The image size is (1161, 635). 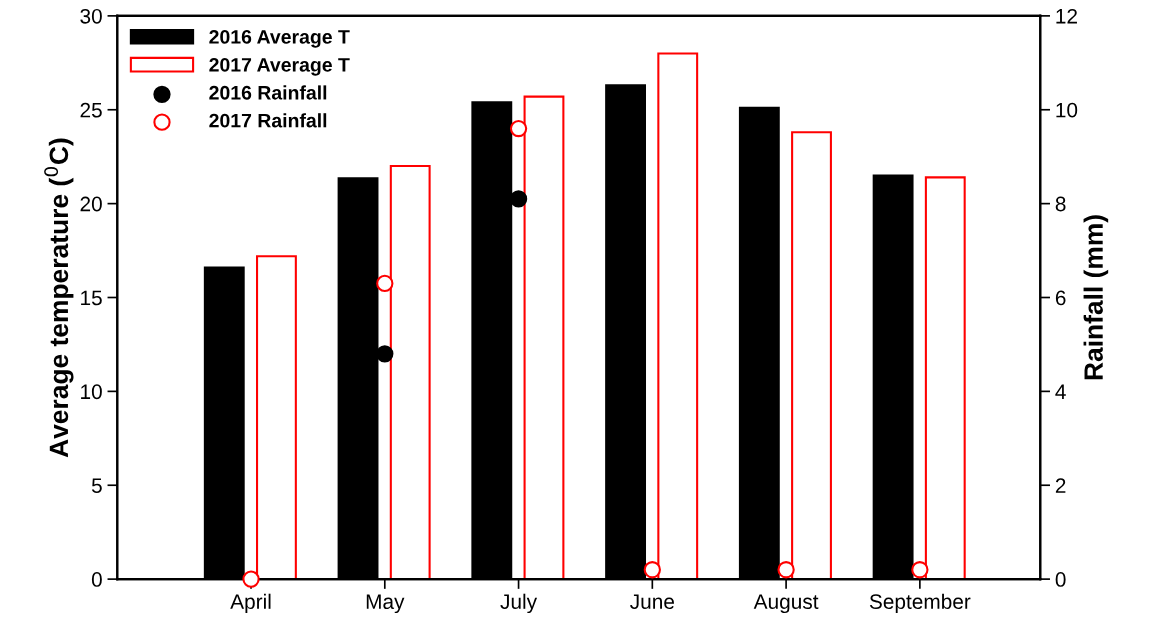 What do you see at coordinates (1067, 110) in the screenshot?
I see `y2-tick-label: 10` at bounding box center [1067, 110].